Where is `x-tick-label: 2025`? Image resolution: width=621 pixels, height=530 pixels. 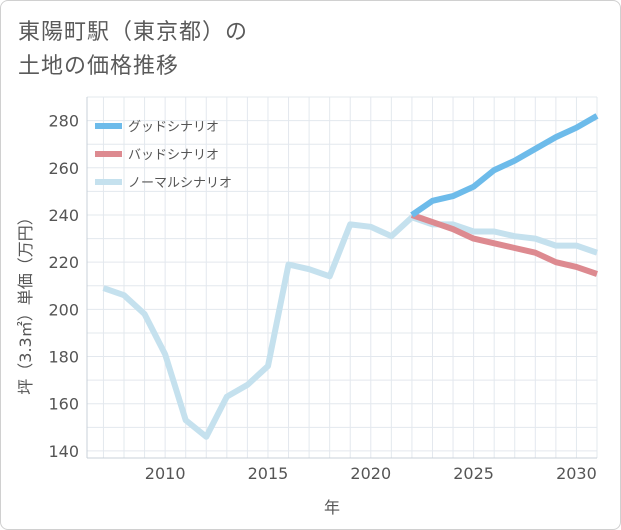
x-tick-label: 2025 is located at coordinates (473, 473).